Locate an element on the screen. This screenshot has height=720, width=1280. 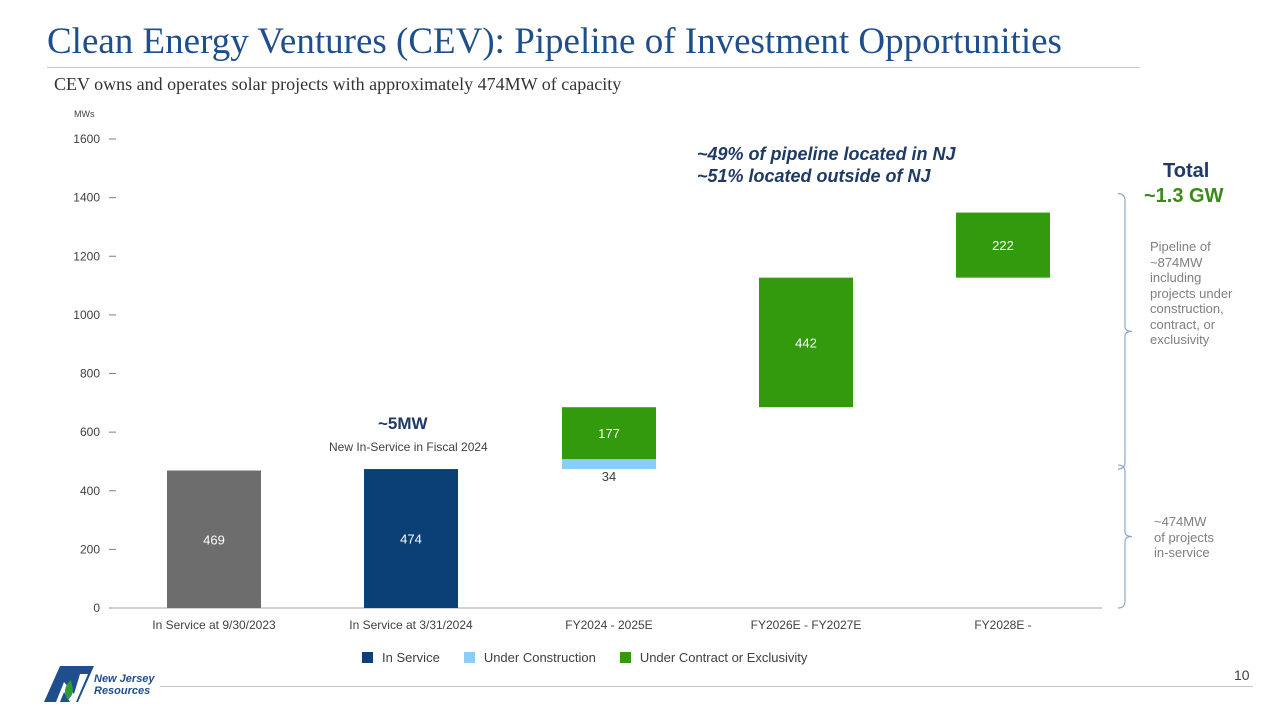
y-tick-label: 1200 is located at coordinates (86, 256).